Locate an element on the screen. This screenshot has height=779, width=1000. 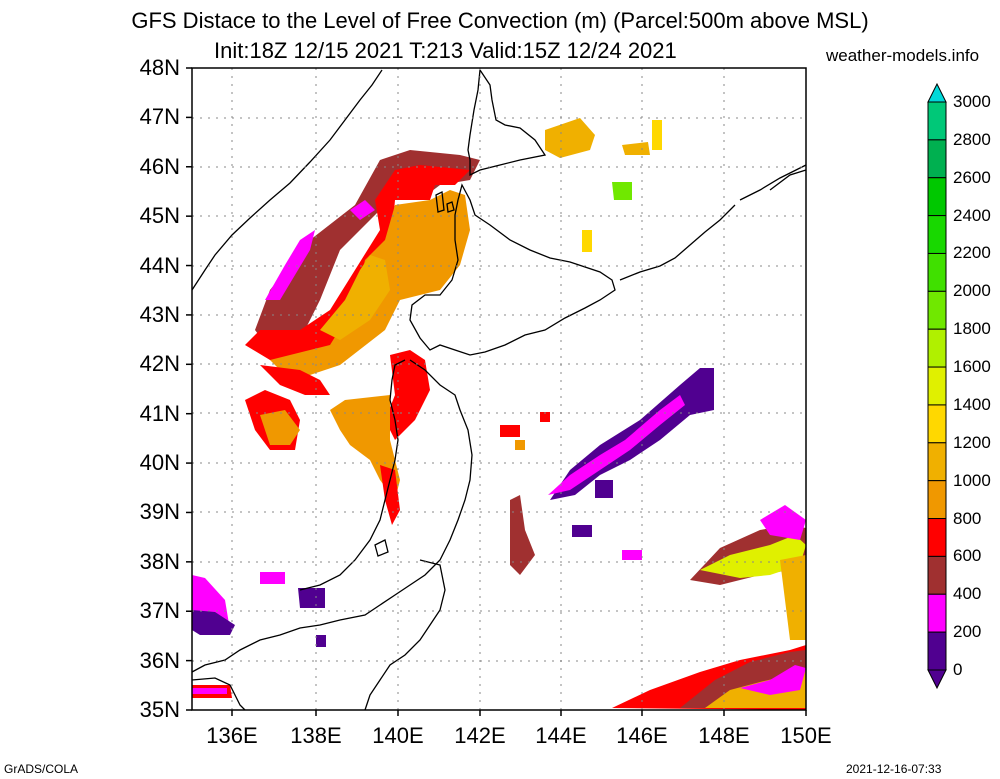
region-west-orange is located at coordinates (280, 427).